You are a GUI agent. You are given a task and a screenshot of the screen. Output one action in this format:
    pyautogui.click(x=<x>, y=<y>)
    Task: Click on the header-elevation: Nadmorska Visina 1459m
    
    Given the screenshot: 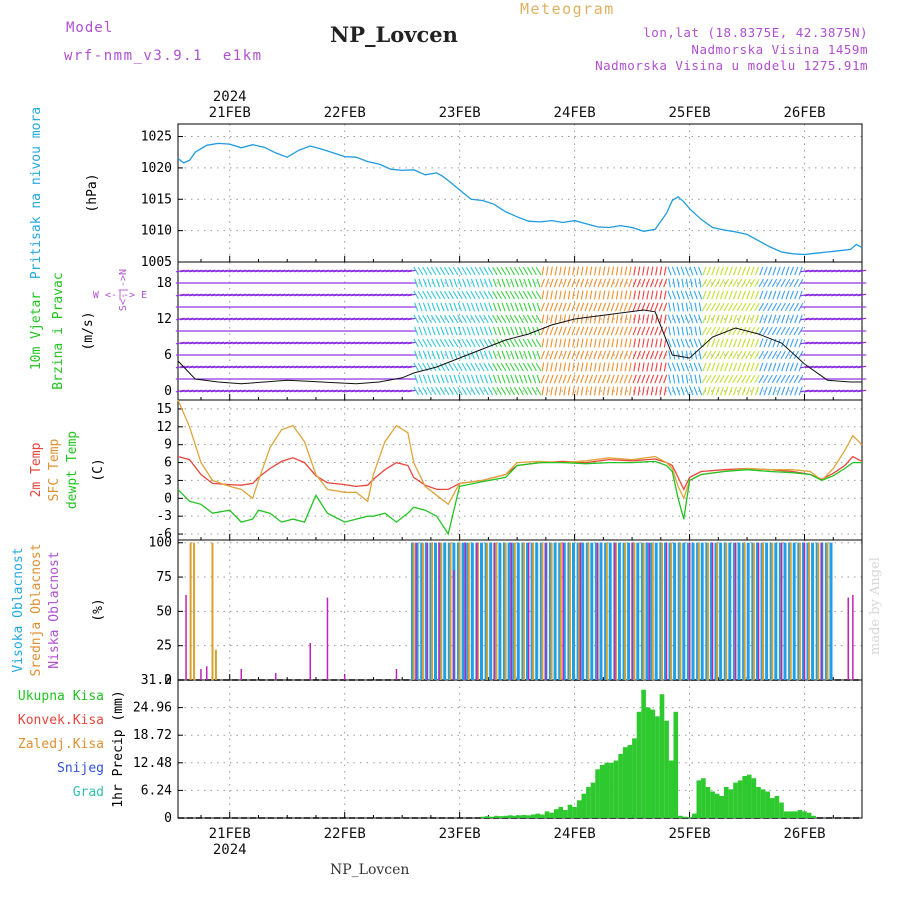 What is the action you would take?
    pyautogui.click(x=779, y=49)
    